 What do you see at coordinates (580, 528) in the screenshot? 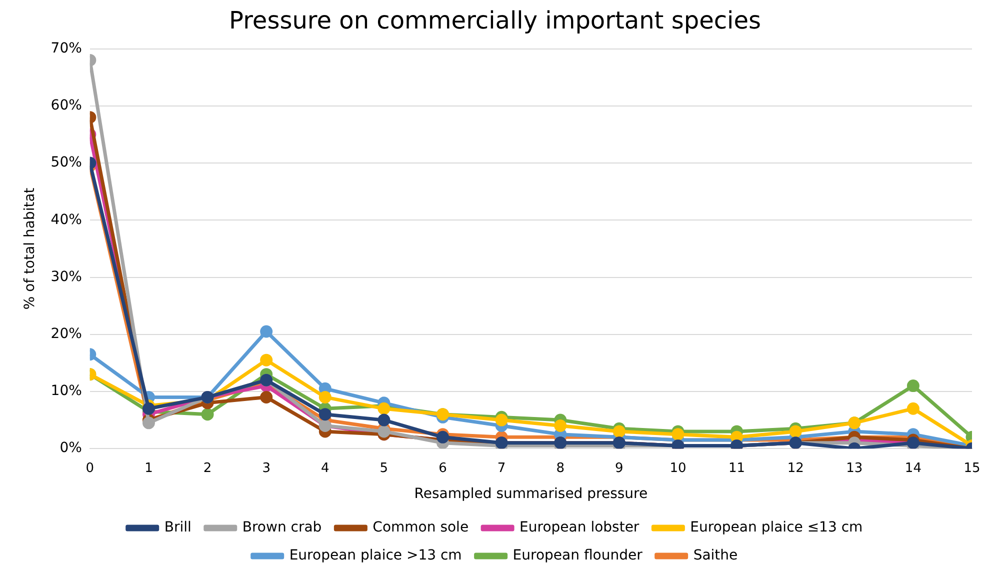
I see `legend-label: European lobster` at bounding box center [580, 528].